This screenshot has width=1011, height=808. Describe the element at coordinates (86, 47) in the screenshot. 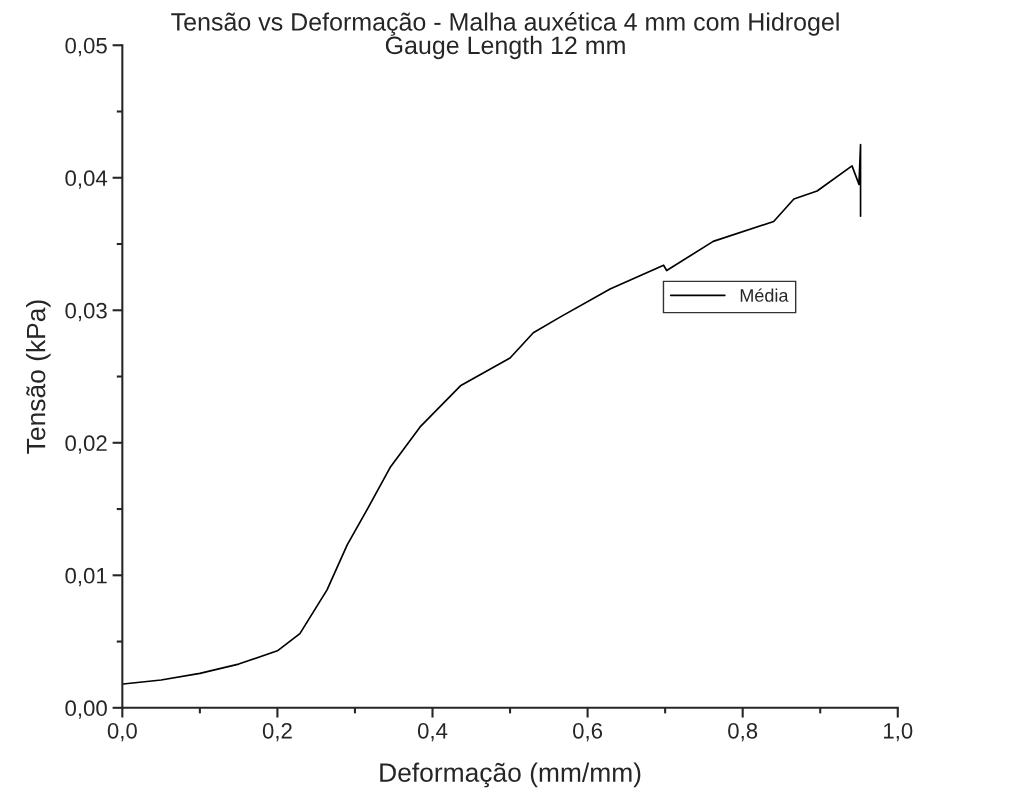

I see `y-tick-label: 0,05` at that location.